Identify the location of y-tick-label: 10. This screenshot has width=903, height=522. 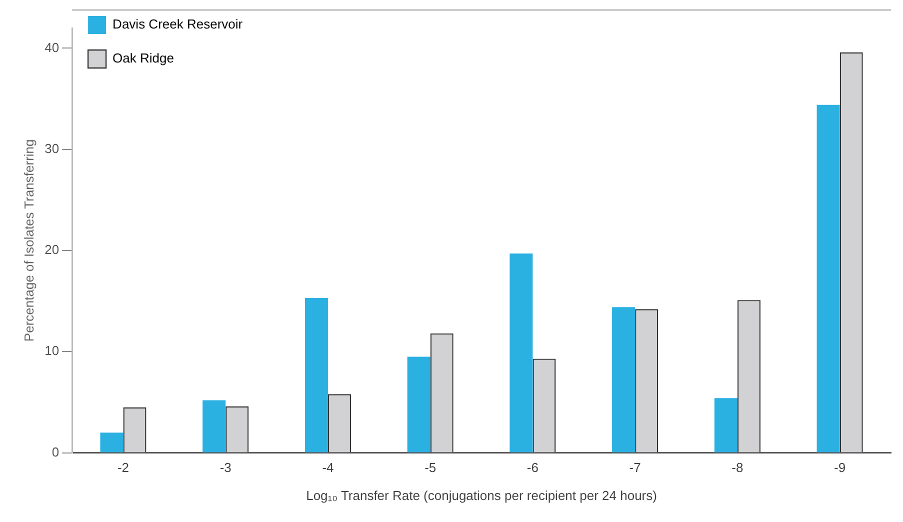
(52, 350).